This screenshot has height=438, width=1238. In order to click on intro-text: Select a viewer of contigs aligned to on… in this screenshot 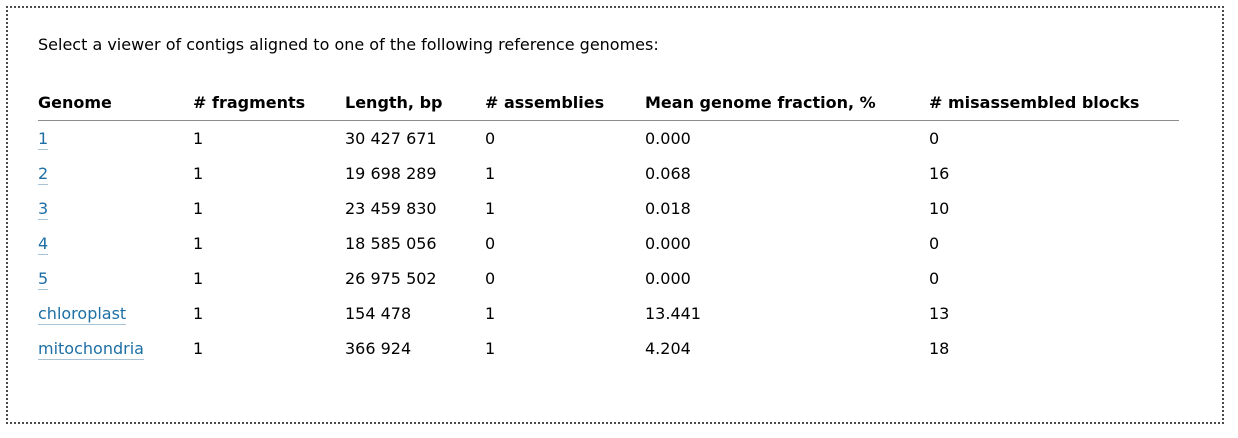, I will do `click(348, 44)`.